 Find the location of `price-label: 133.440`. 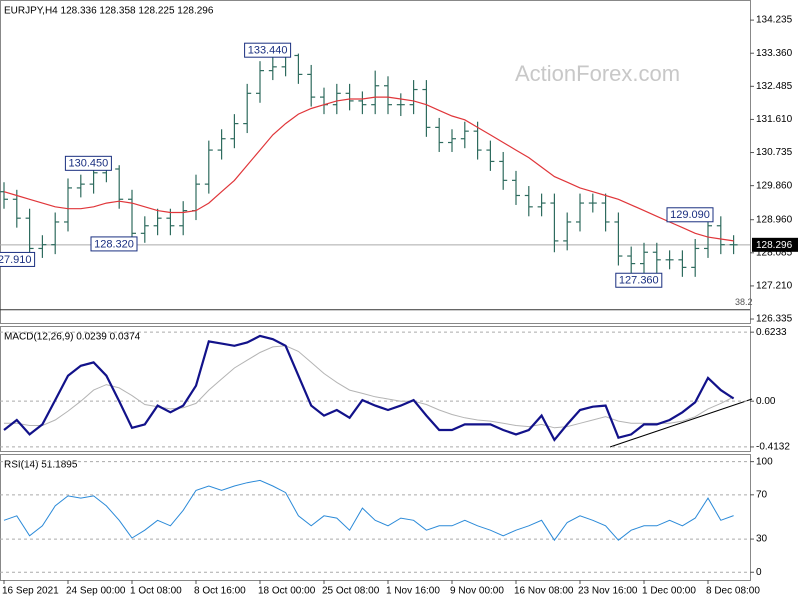

price-label: 133.440 is located at coordinates (268, 51).